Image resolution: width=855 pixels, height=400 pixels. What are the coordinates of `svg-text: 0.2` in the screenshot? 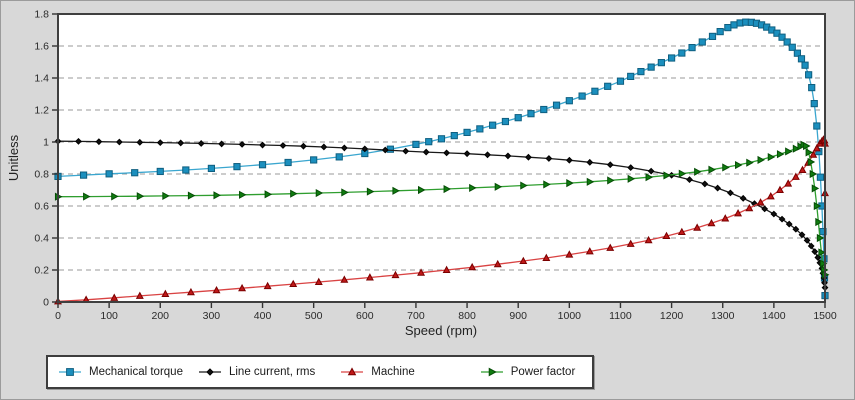 It's located at (41, 271).